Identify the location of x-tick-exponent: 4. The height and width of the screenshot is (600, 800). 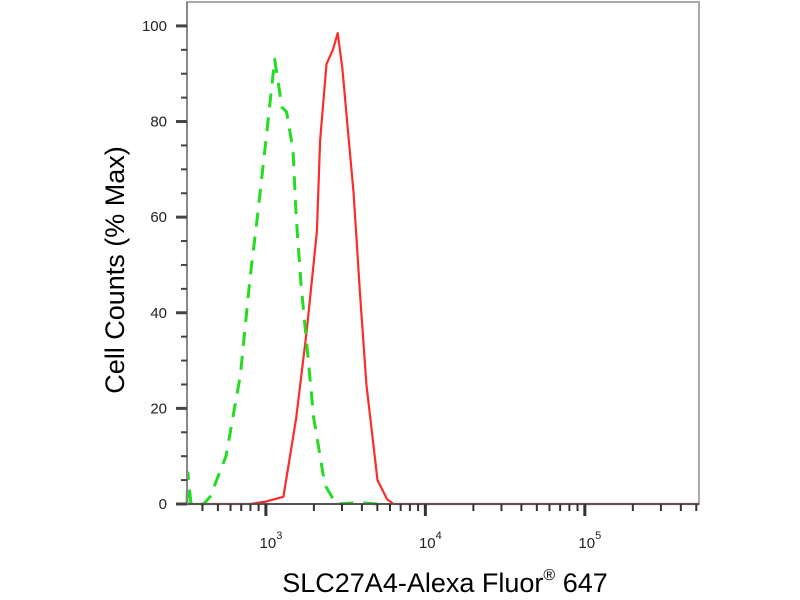
(439, 536).